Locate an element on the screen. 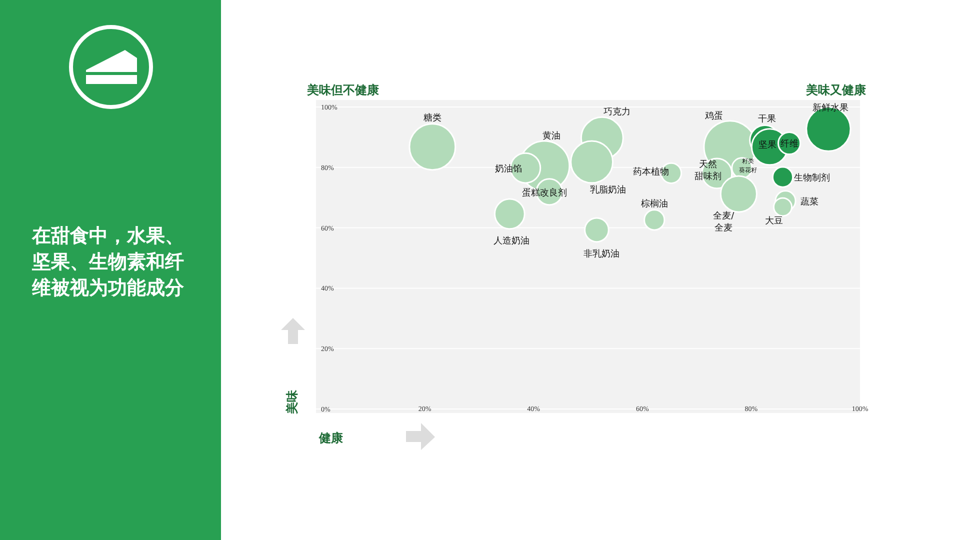 The width and height of the screenshot is (960, 540). text: 美味又健康 is located at coordinates (836, 90).